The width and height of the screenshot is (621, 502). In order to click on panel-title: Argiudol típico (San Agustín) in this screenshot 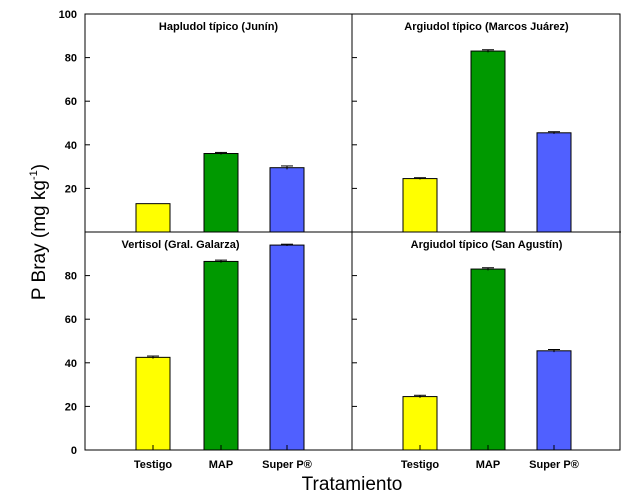, I will do `click(487, 245)`.